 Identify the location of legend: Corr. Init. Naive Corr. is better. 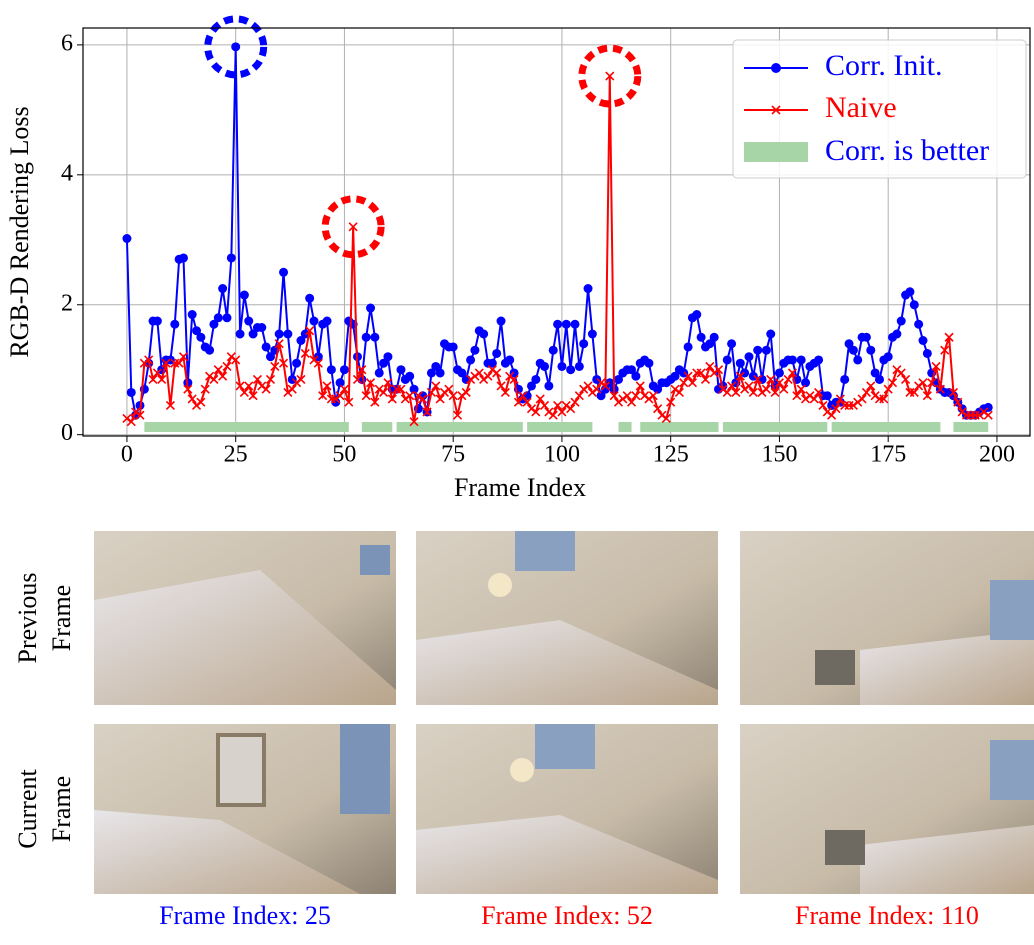
(879, 109).